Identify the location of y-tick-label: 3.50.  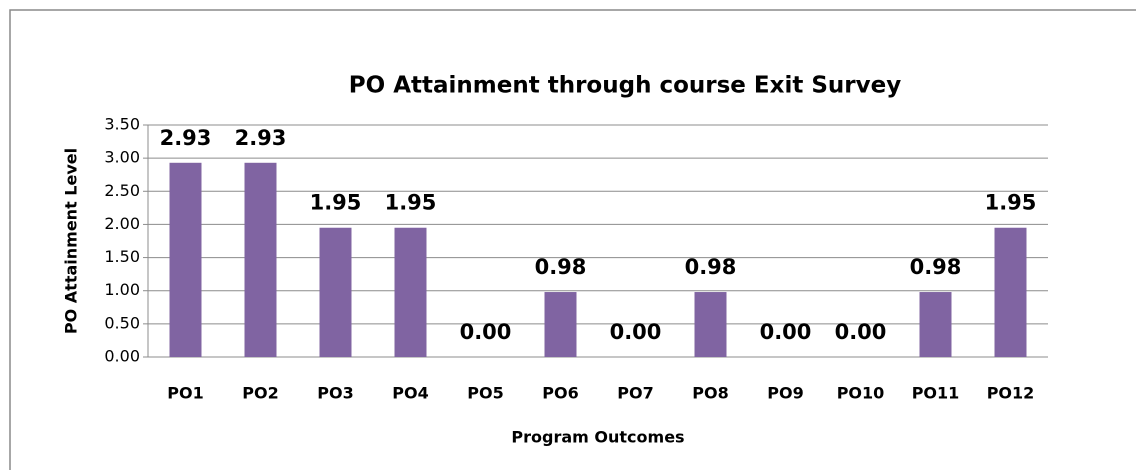
(122, 124).